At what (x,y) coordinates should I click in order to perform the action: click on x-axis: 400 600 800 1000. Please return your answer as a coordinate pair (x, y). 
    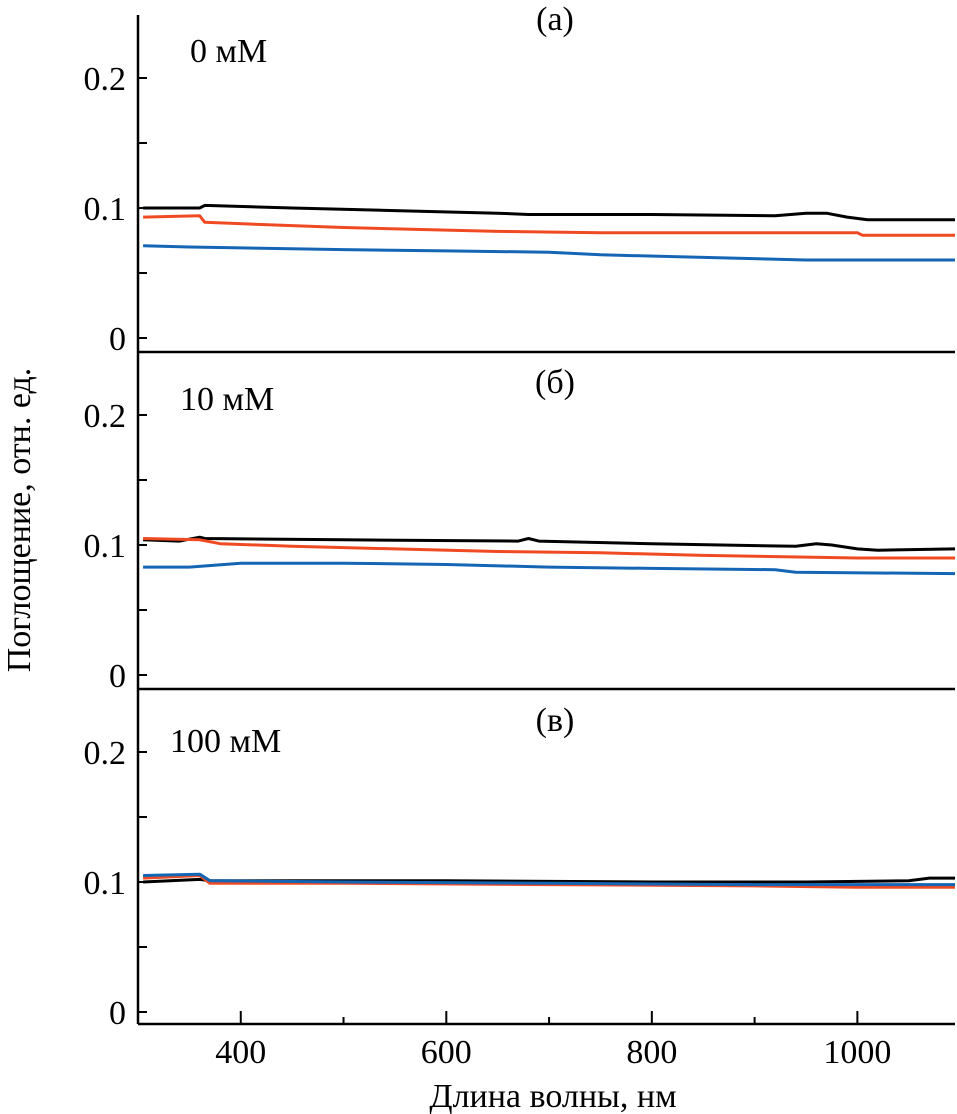
    Looking at the image, I should click on (553, 1041).